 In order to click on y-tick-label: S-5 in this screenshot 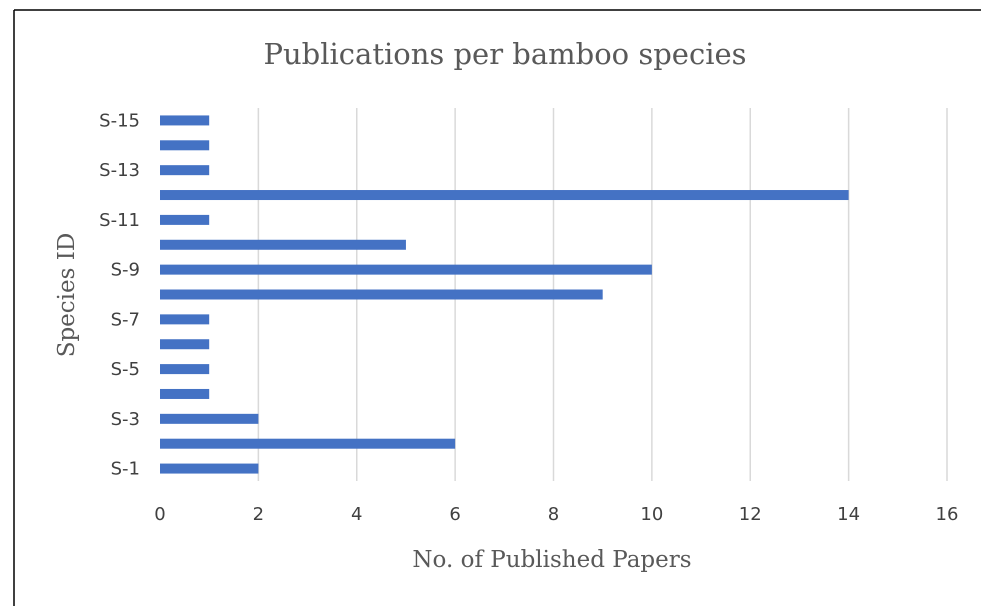, I will do `click(125, 369)`.